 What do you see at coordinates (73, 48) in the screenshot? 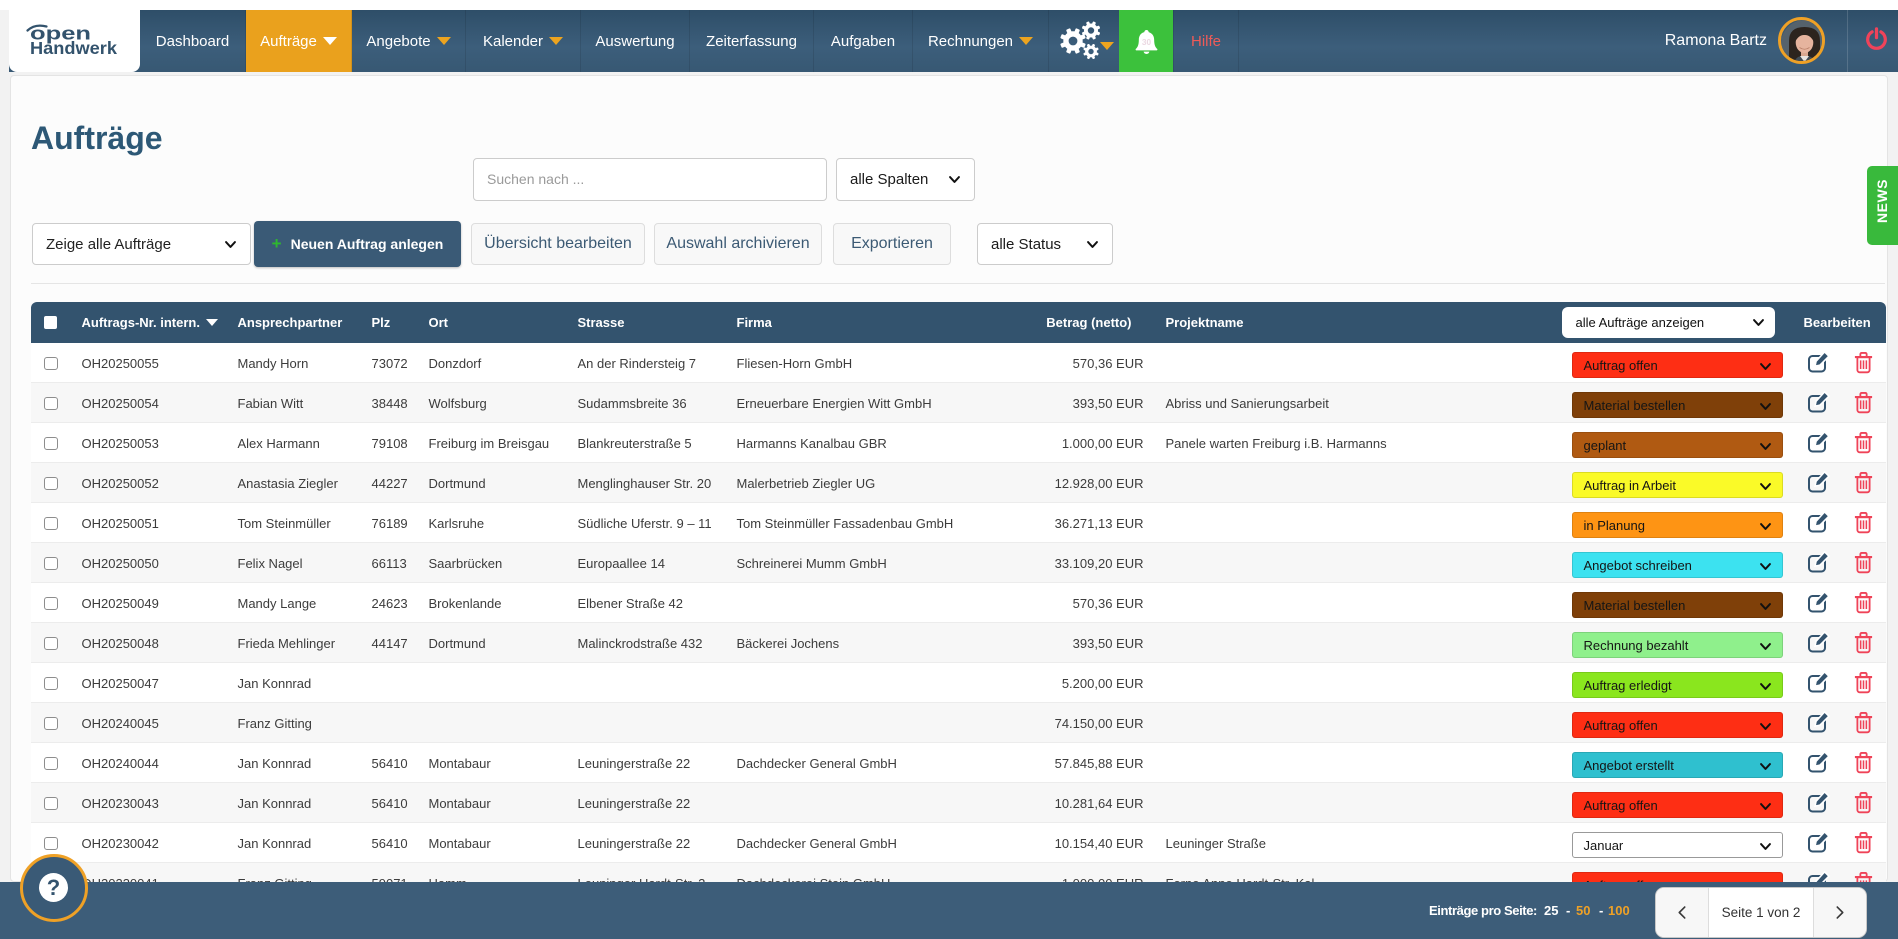
I see `svg-text: Handwerk` at bounding box center [73, 48].